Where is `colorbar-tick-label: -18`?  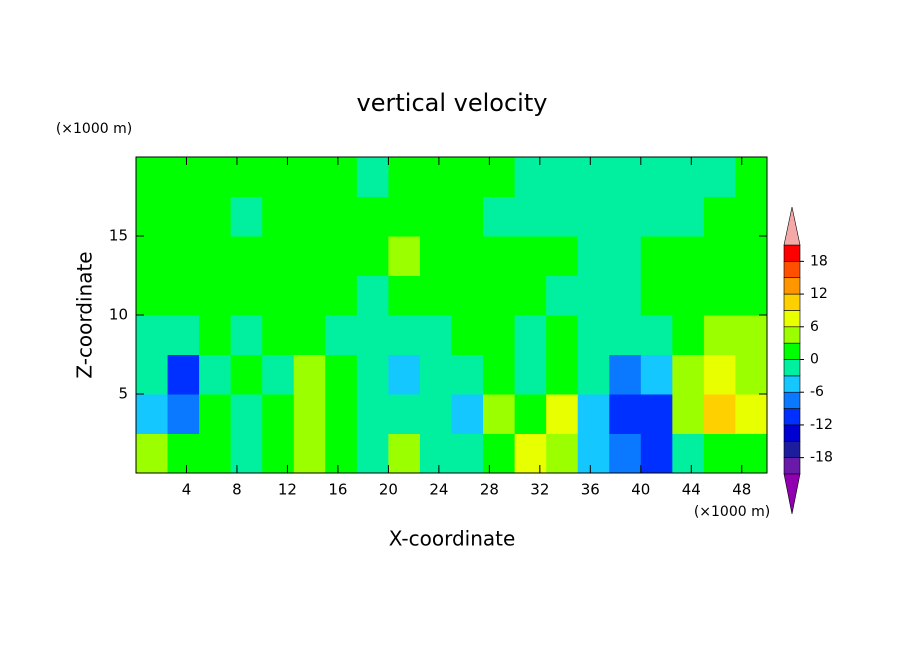
colorbar-tick-label: -18 is located at coordinates (821, 458).